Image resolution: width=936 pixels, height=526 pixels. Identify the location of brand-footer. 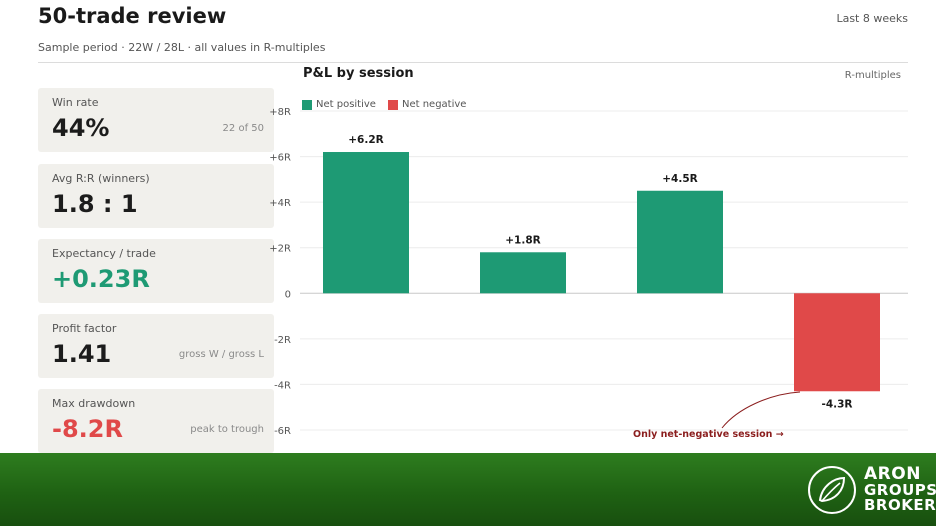
(468, 489).